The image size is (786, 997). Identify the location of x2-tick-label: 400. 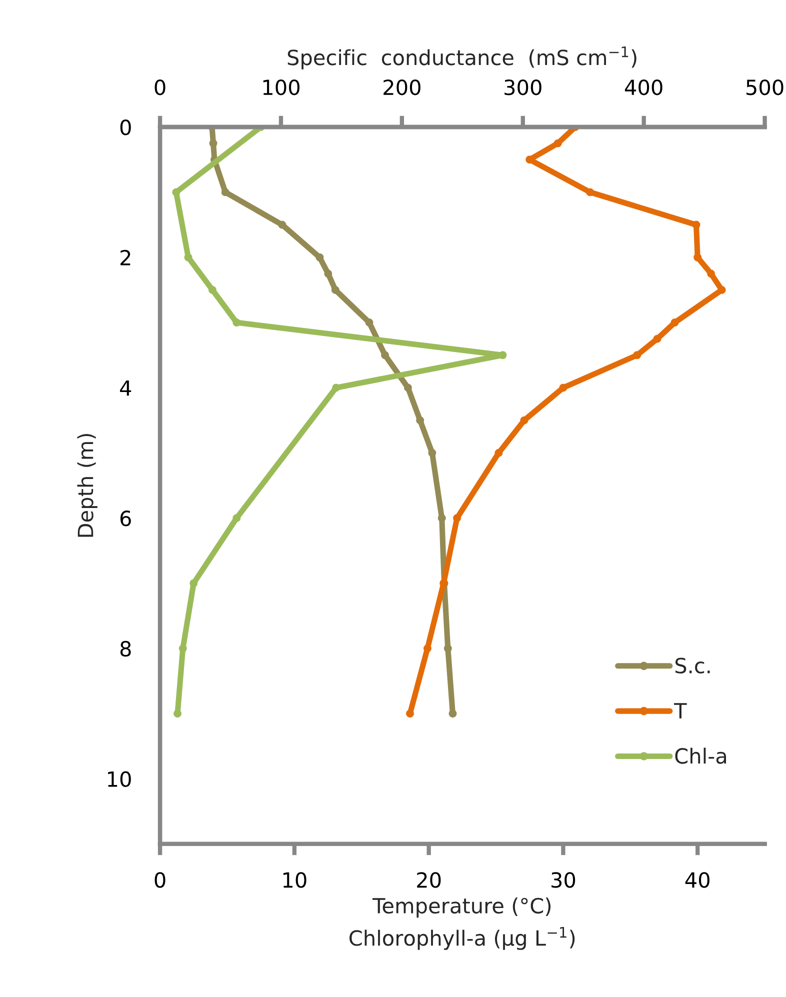
(643, 87).